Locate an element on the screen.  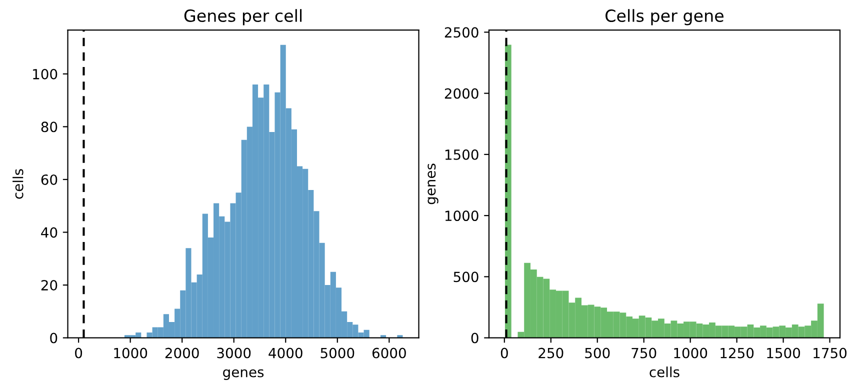
x-tick-label: 6000 is located at coordinates (389, 353).